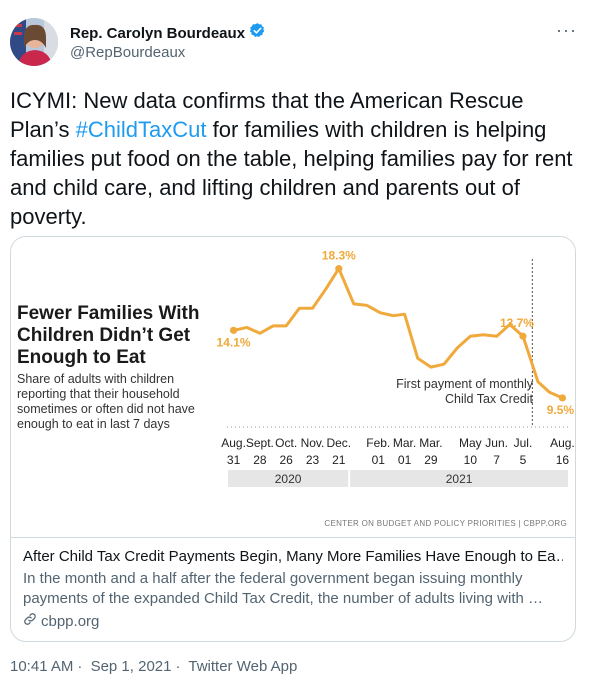 The width and height of the screenshot is (595, 687). Describe the element at coordinates (470, 443) in the screenshot. I see `x-tick-label-month: May` at that location.